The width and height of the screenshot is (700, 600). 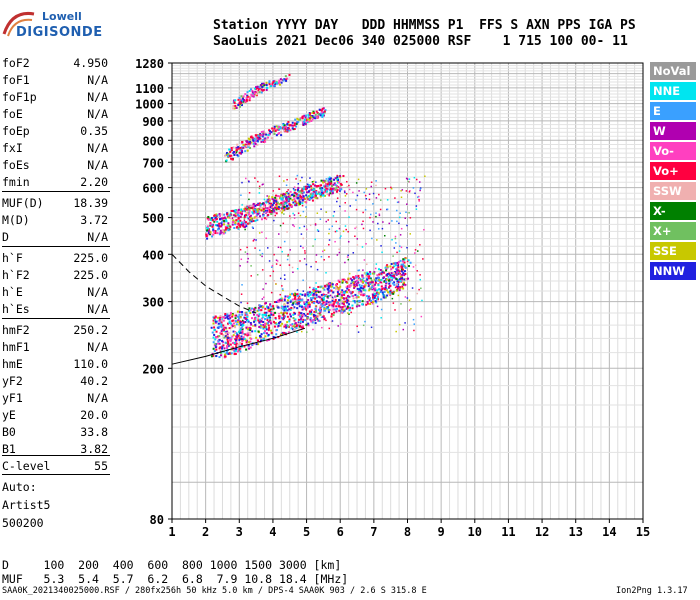 I want to click on legend-item-w: W, so click(x=673, y=131).